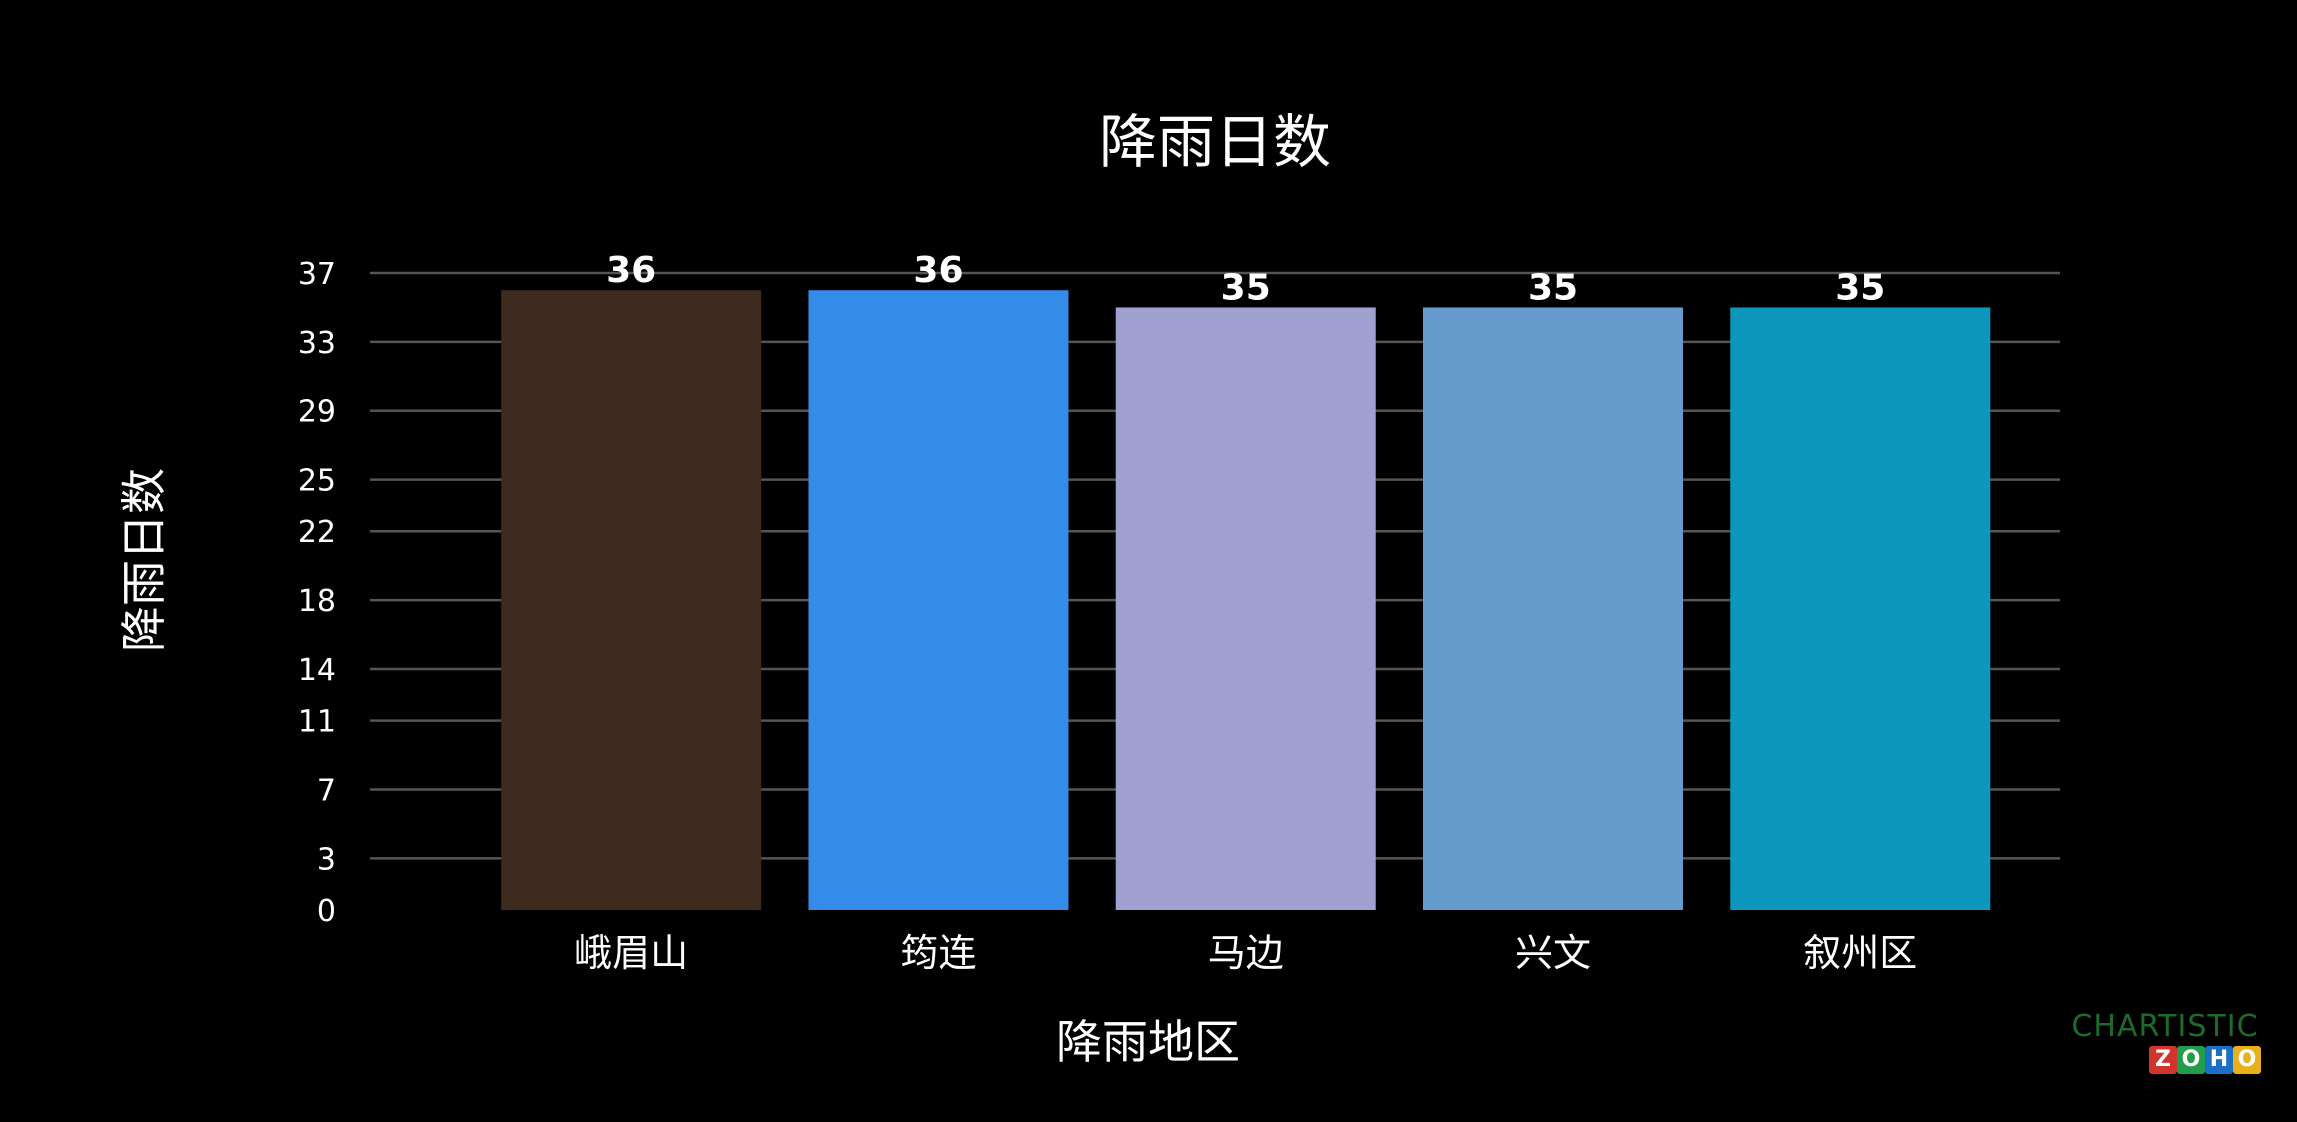 The height and width of the screenshot is (1122, 2297). Describe the element at coordinates (2165, 1026) in the screenshot. I see `watermark-top-text: CHARTISTIC` at that location.